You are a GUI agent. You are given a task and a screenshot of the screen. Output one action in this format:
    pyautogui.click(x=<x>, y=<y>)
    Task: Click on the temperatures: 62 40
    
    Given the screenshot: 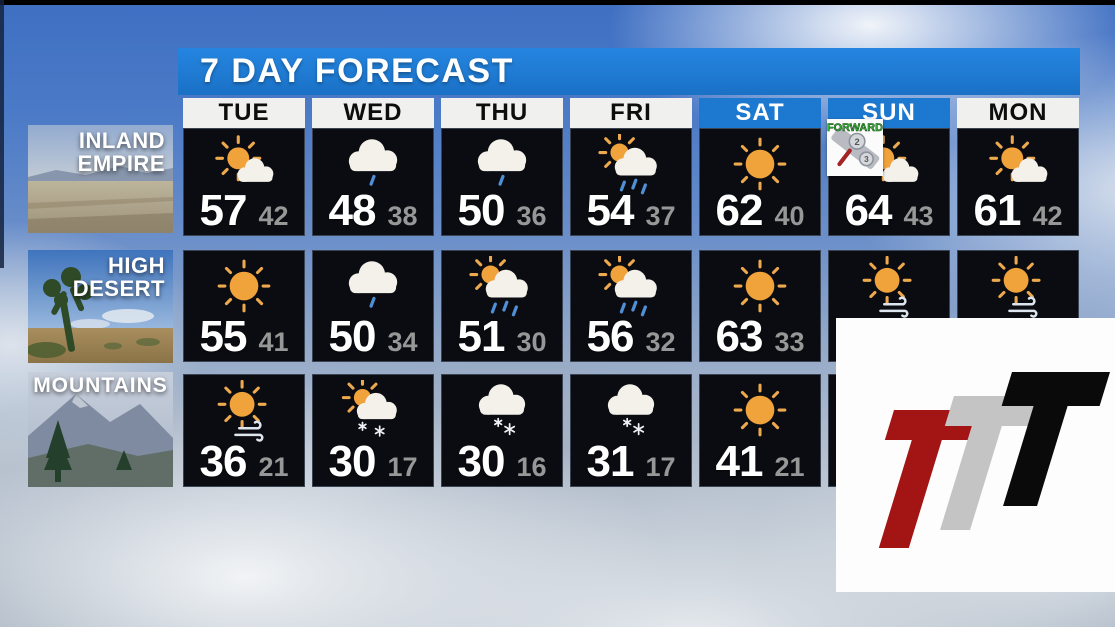 What is the action you would take?
    pyautogui.click(x=760, y=211)
    